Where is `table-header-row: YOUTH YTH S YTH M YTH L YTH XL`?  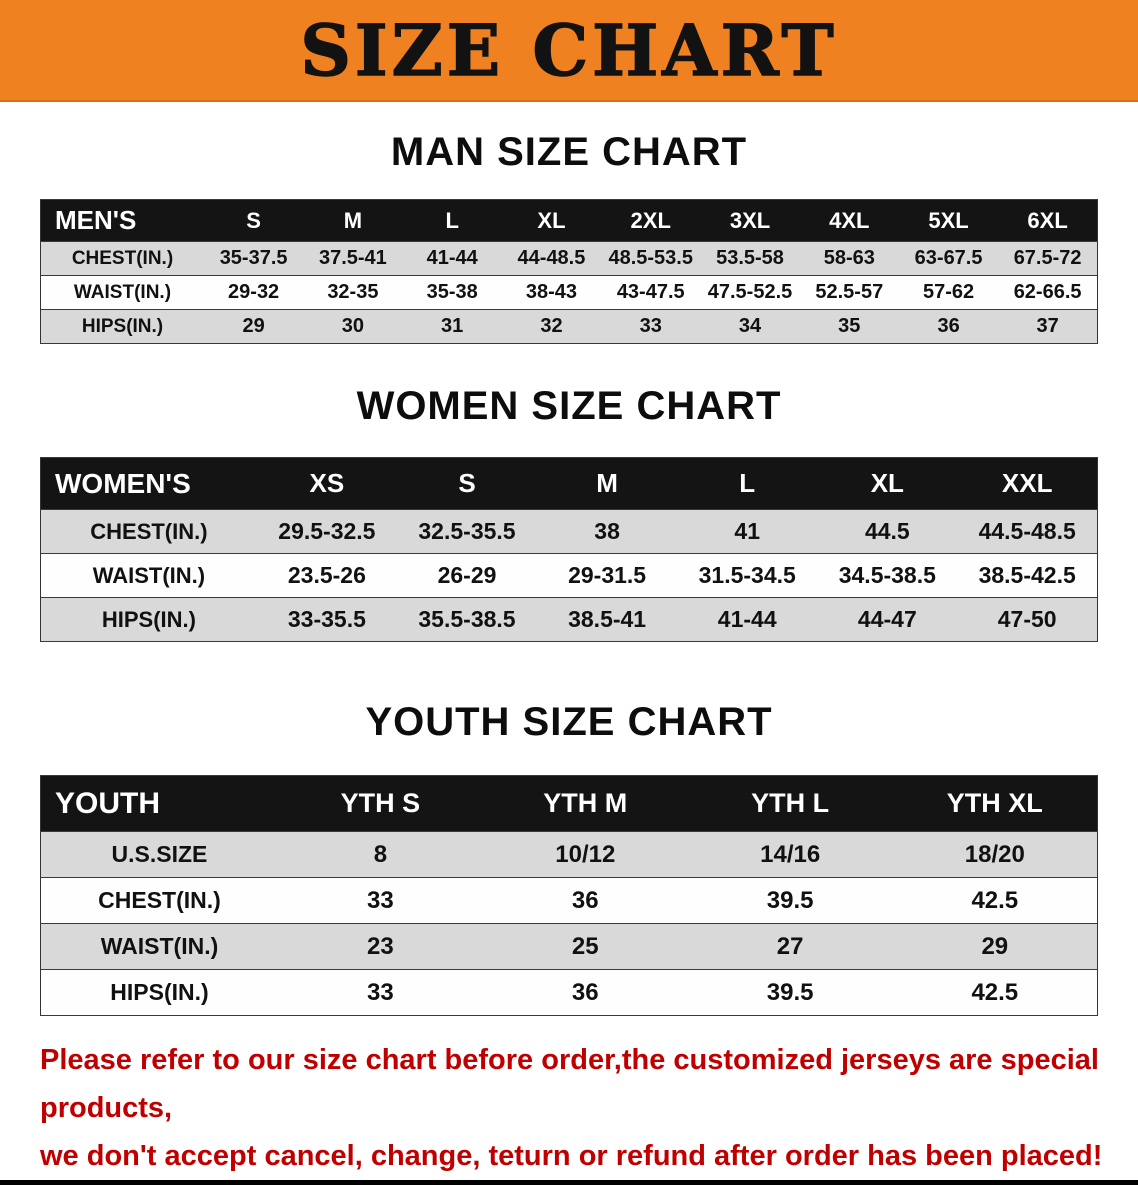
table-header-row: YOUTH YTH S YTH M YTH L YTH XL is located at coordinates (569, 803).